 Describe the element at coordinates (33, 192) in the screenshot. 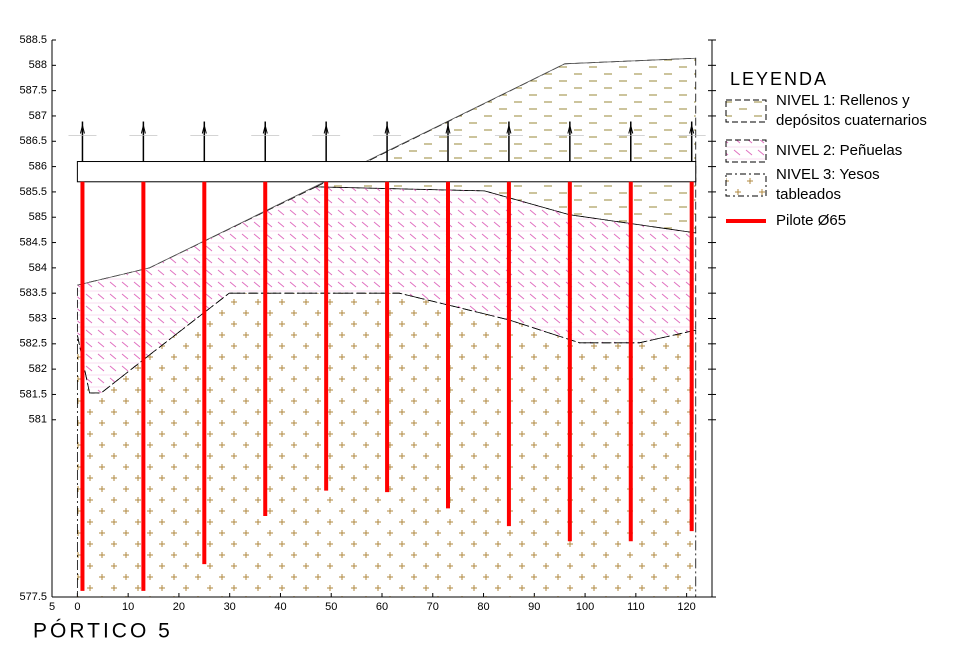

I see `y-tick-label: 585.5` at that location.